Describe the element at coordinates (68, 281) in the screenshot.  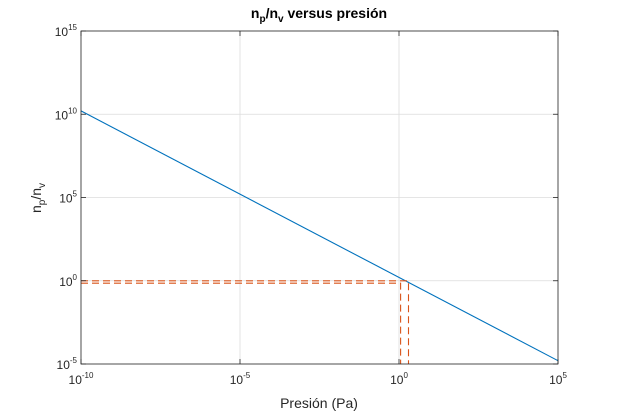
I see `y-tick-label-1: 10⁰` at that location.